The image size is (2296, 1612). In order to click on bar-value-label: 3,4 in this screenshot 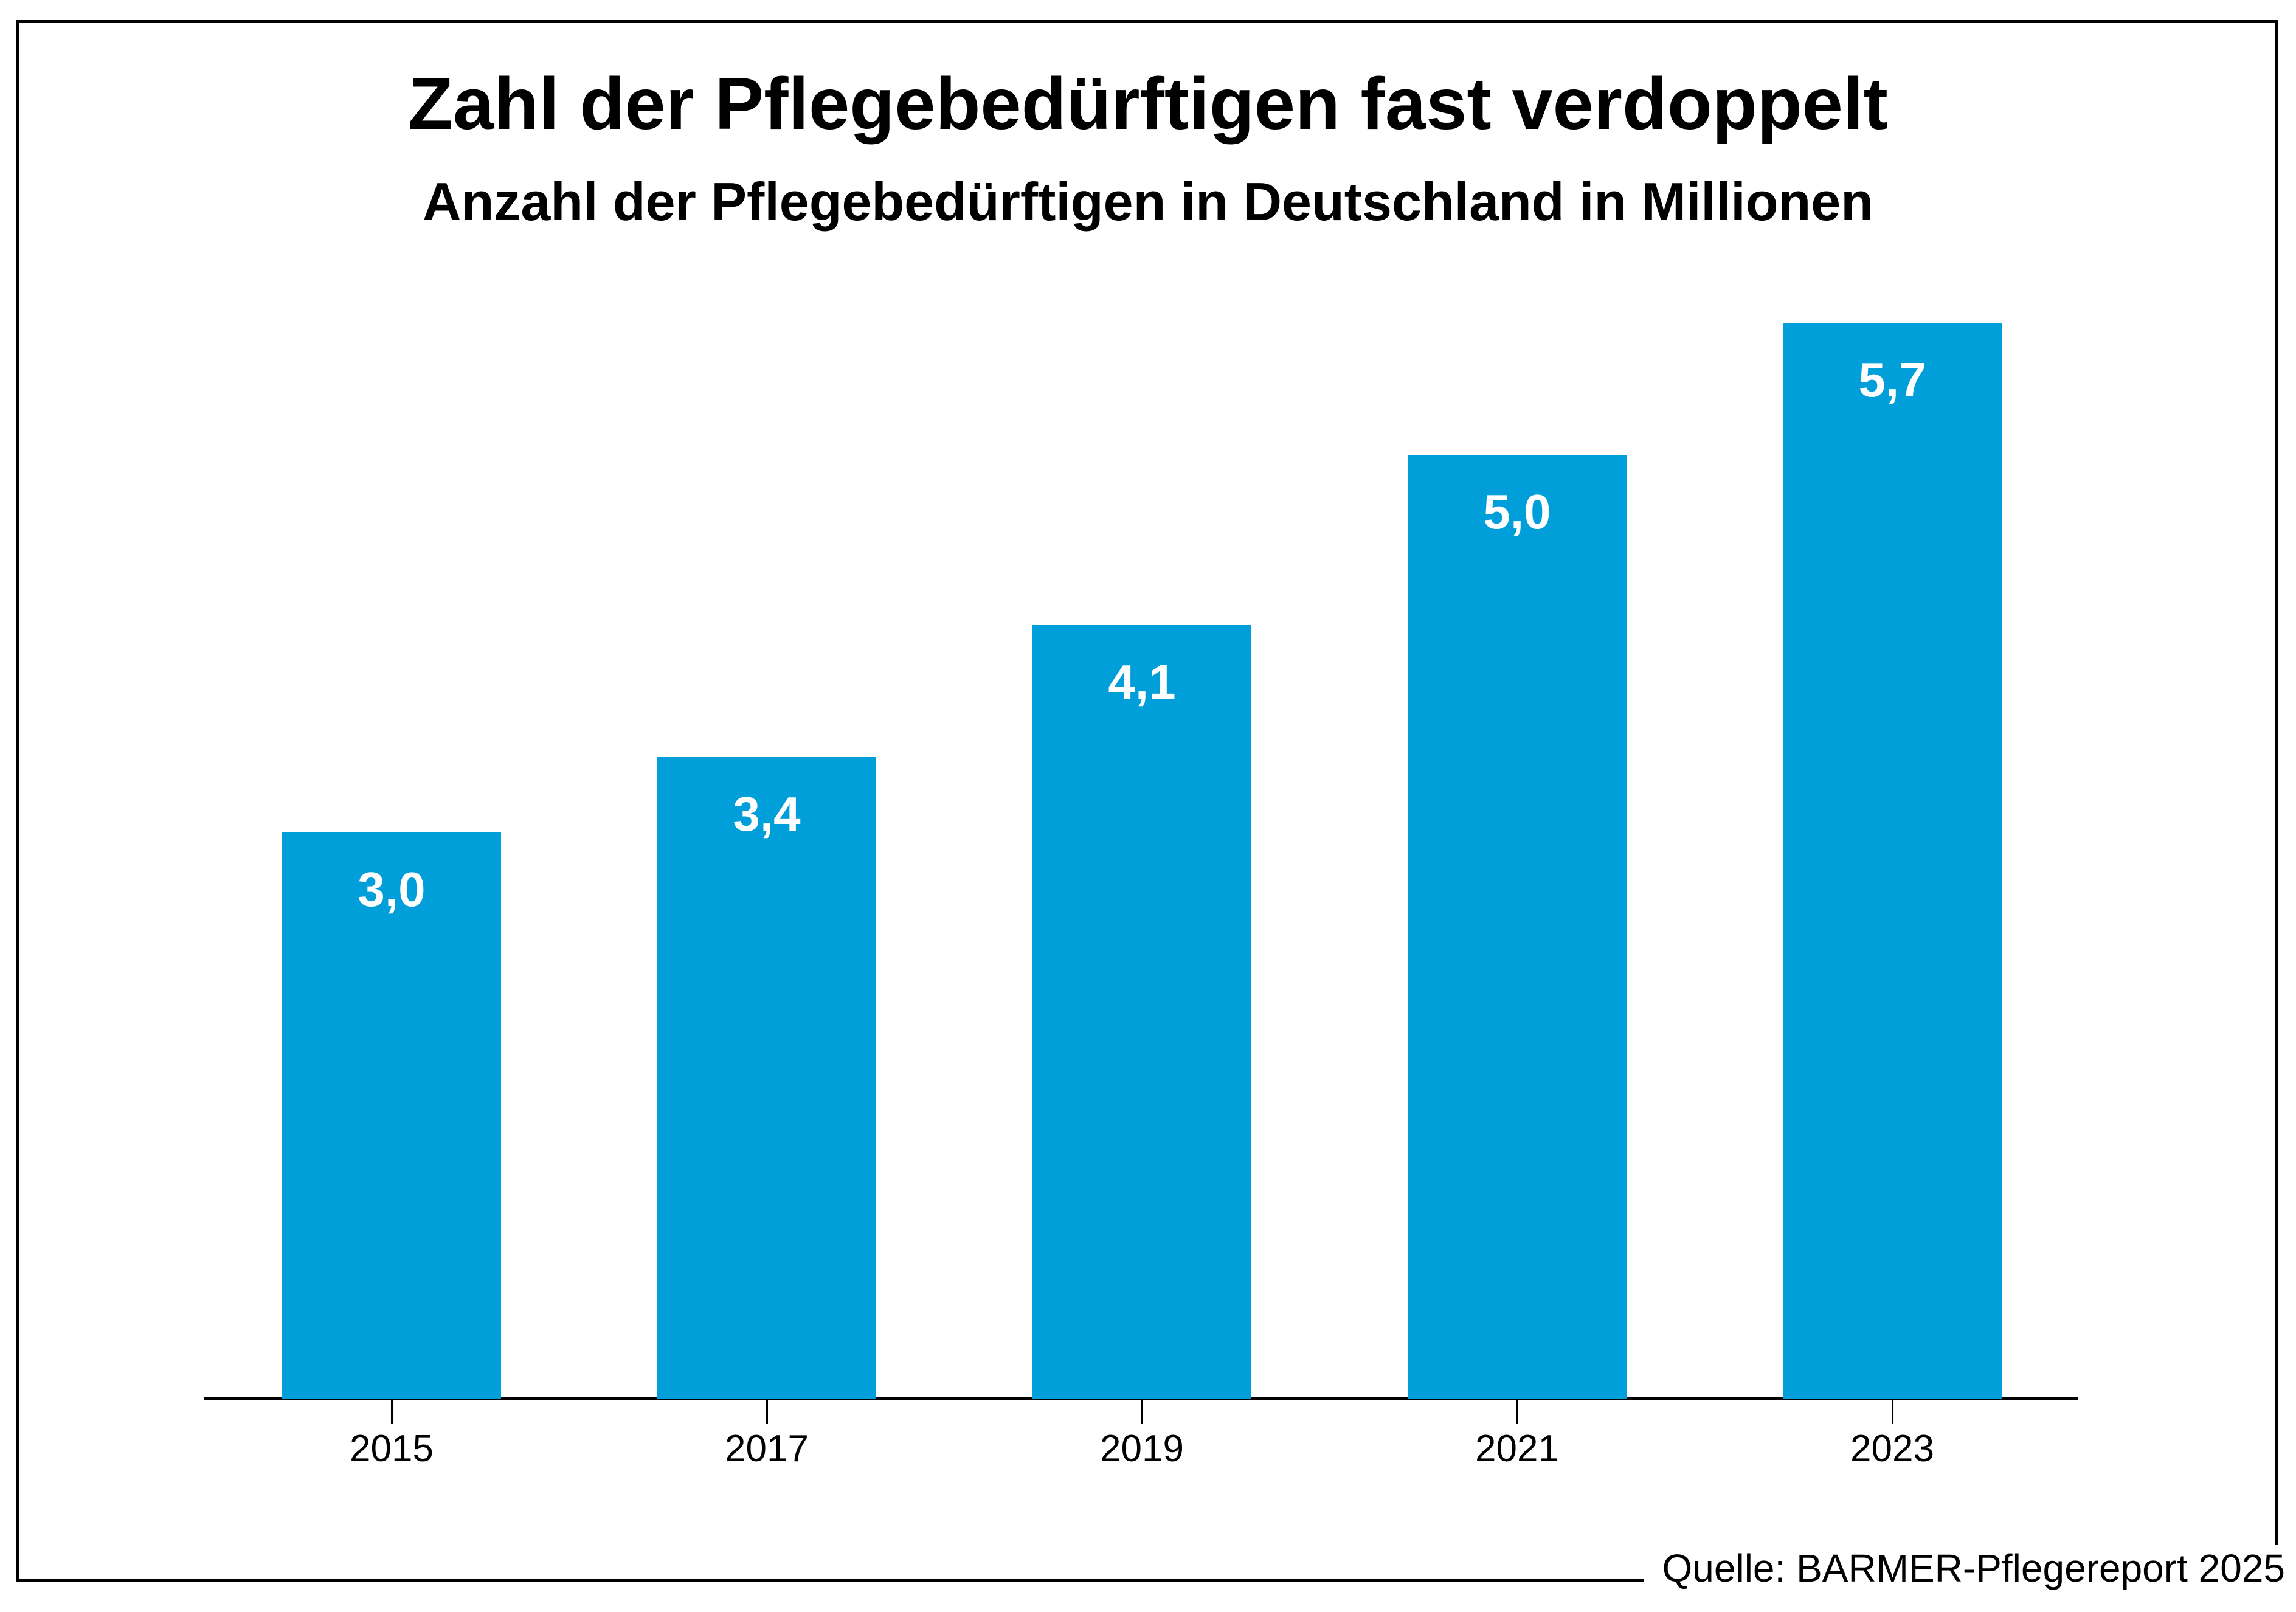, I will do `click(767, 814)`.